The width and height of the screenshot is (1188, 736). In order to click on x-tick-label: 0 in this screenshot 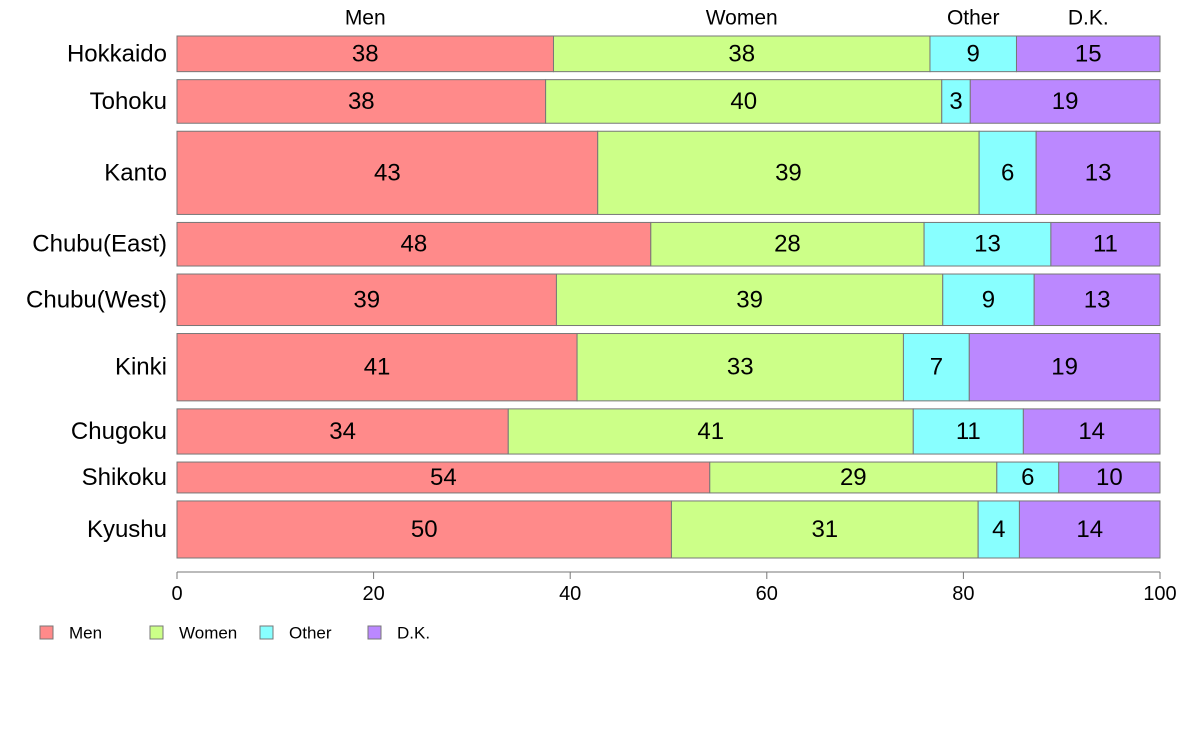, I will do `click(176, 594)`.